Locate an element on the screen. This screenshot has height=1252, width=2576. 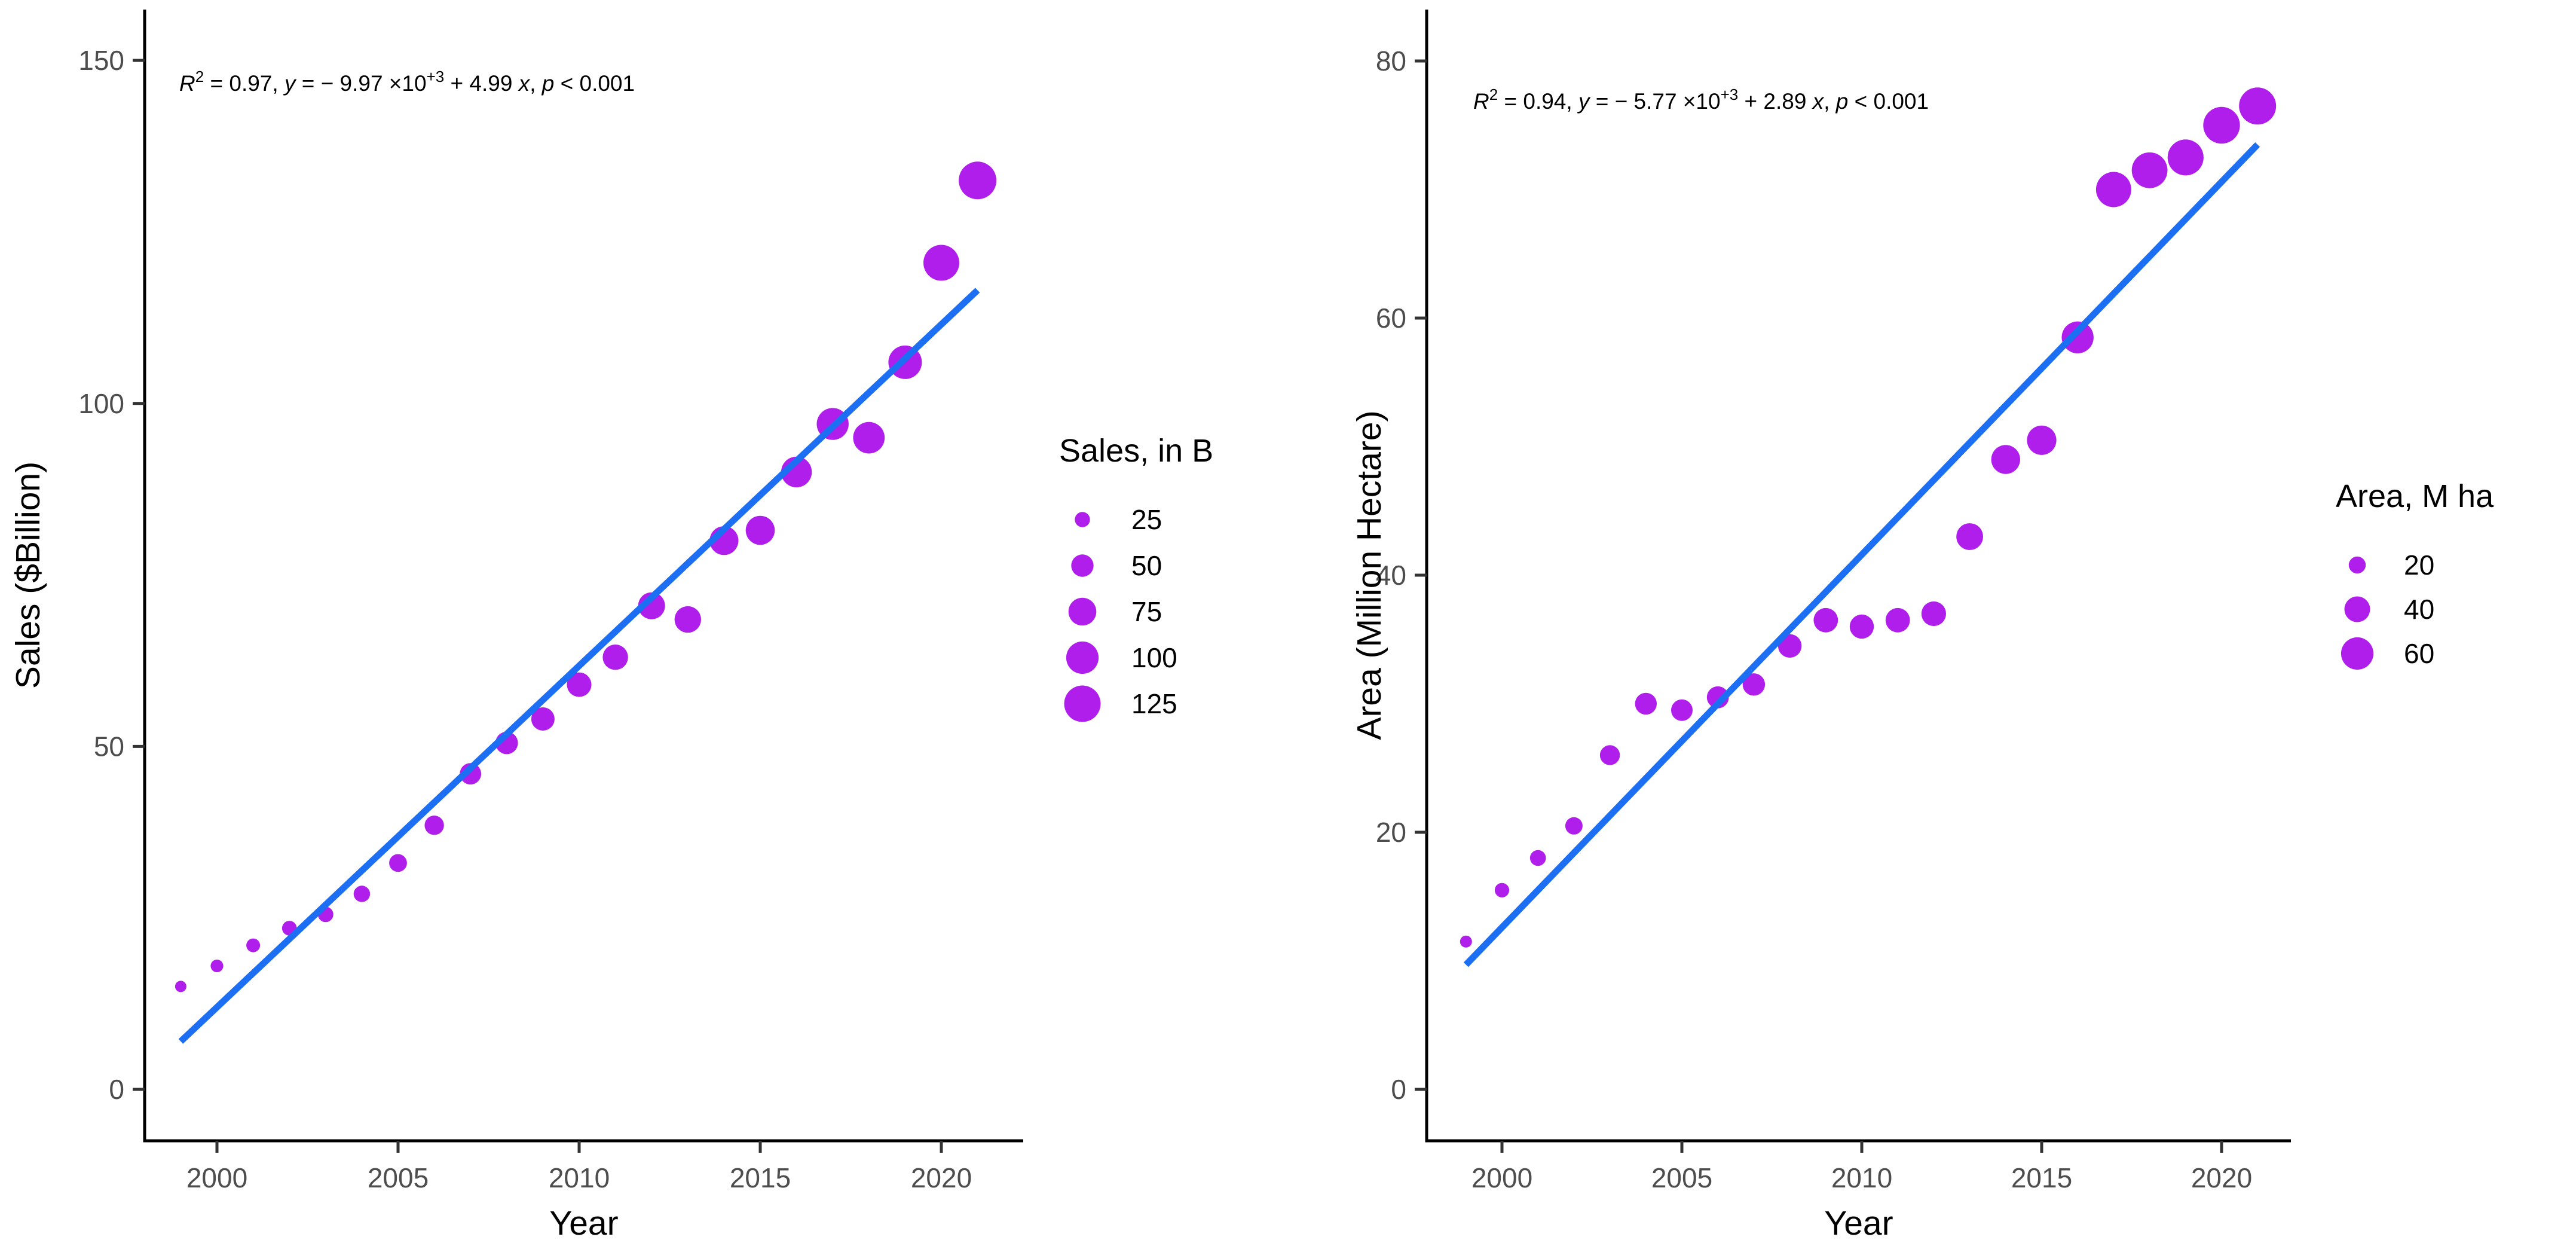
y-tick-label: 80 is located at coordinates (1391, 61).